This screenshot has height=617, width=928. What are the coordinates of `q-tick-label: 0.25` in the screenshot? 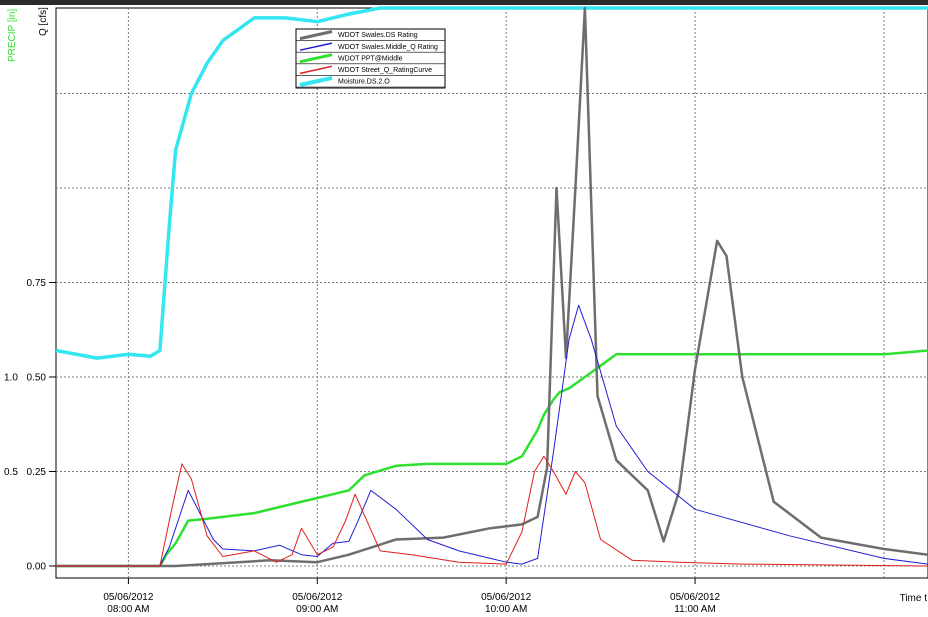 It's located at (37, 472).